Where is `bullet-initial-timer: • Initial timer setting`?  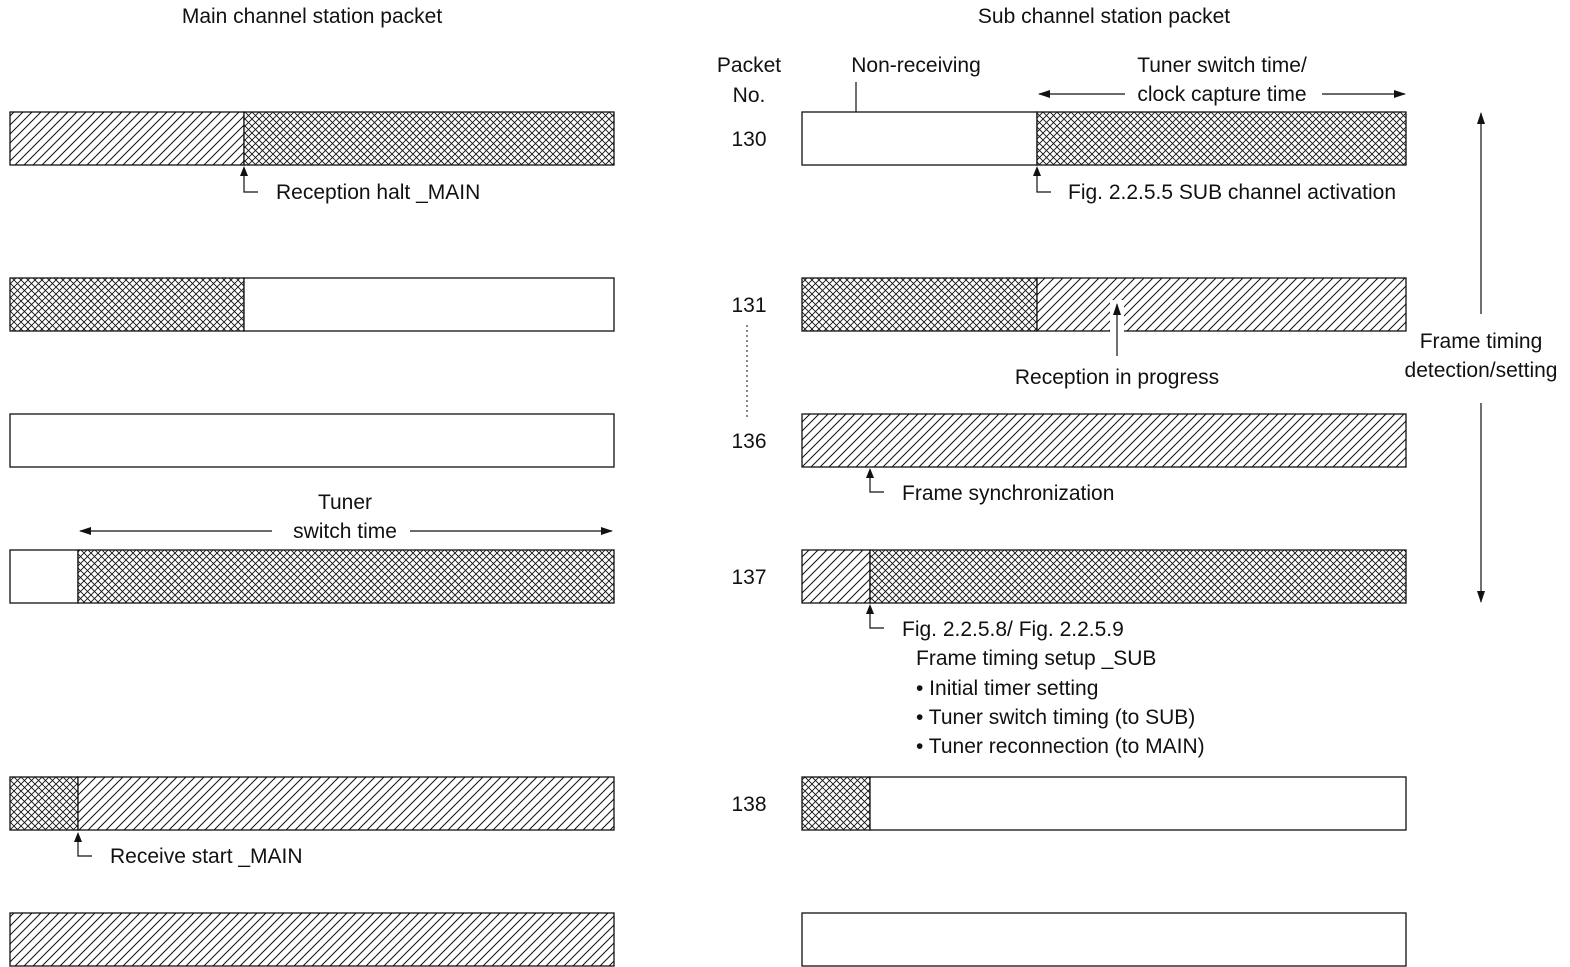 bullet-initial-timer: • Initial timer setting is located at coordinates (1007, 688).